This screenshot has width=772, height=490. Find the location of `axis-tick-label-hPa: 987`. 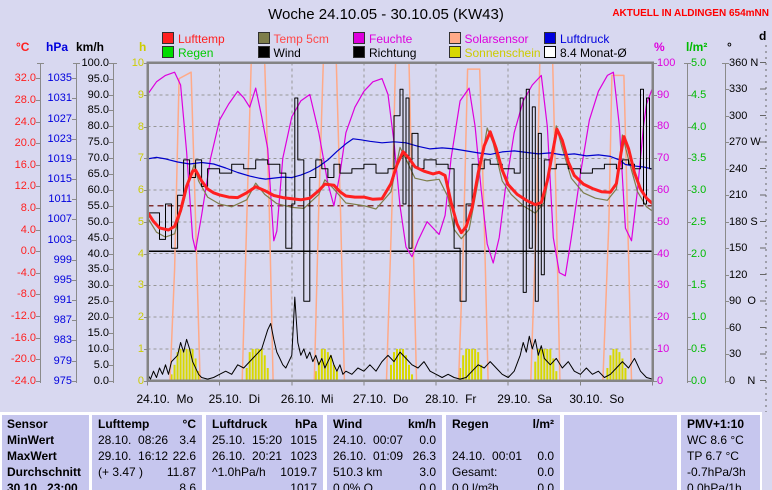

axis-tick-label-hPa: 987 is located at coordinates (62, 320).